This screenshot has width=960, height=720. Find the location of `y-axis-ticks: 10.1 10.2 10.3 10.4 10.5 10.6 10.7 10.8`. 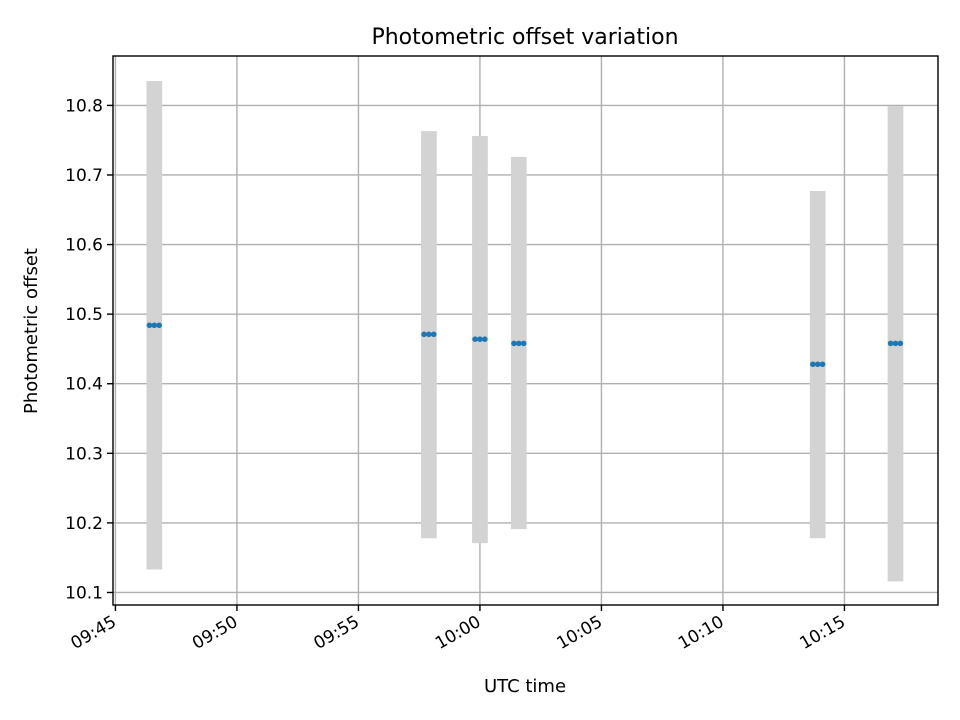

y-axis-ticks: 10.1 10.2 10.3 10.4 10.5 10.6 10.7 10.8 is located at coordinates (89, 349).